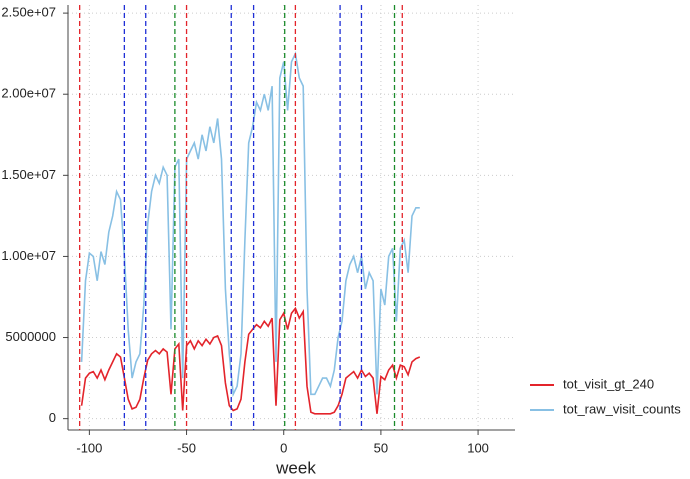 This screenshot has height=479, width=690. Describe the element at coordinates (28, 93) in the screenshot. I see `y-tick-label: 2.00e+07` at that location.